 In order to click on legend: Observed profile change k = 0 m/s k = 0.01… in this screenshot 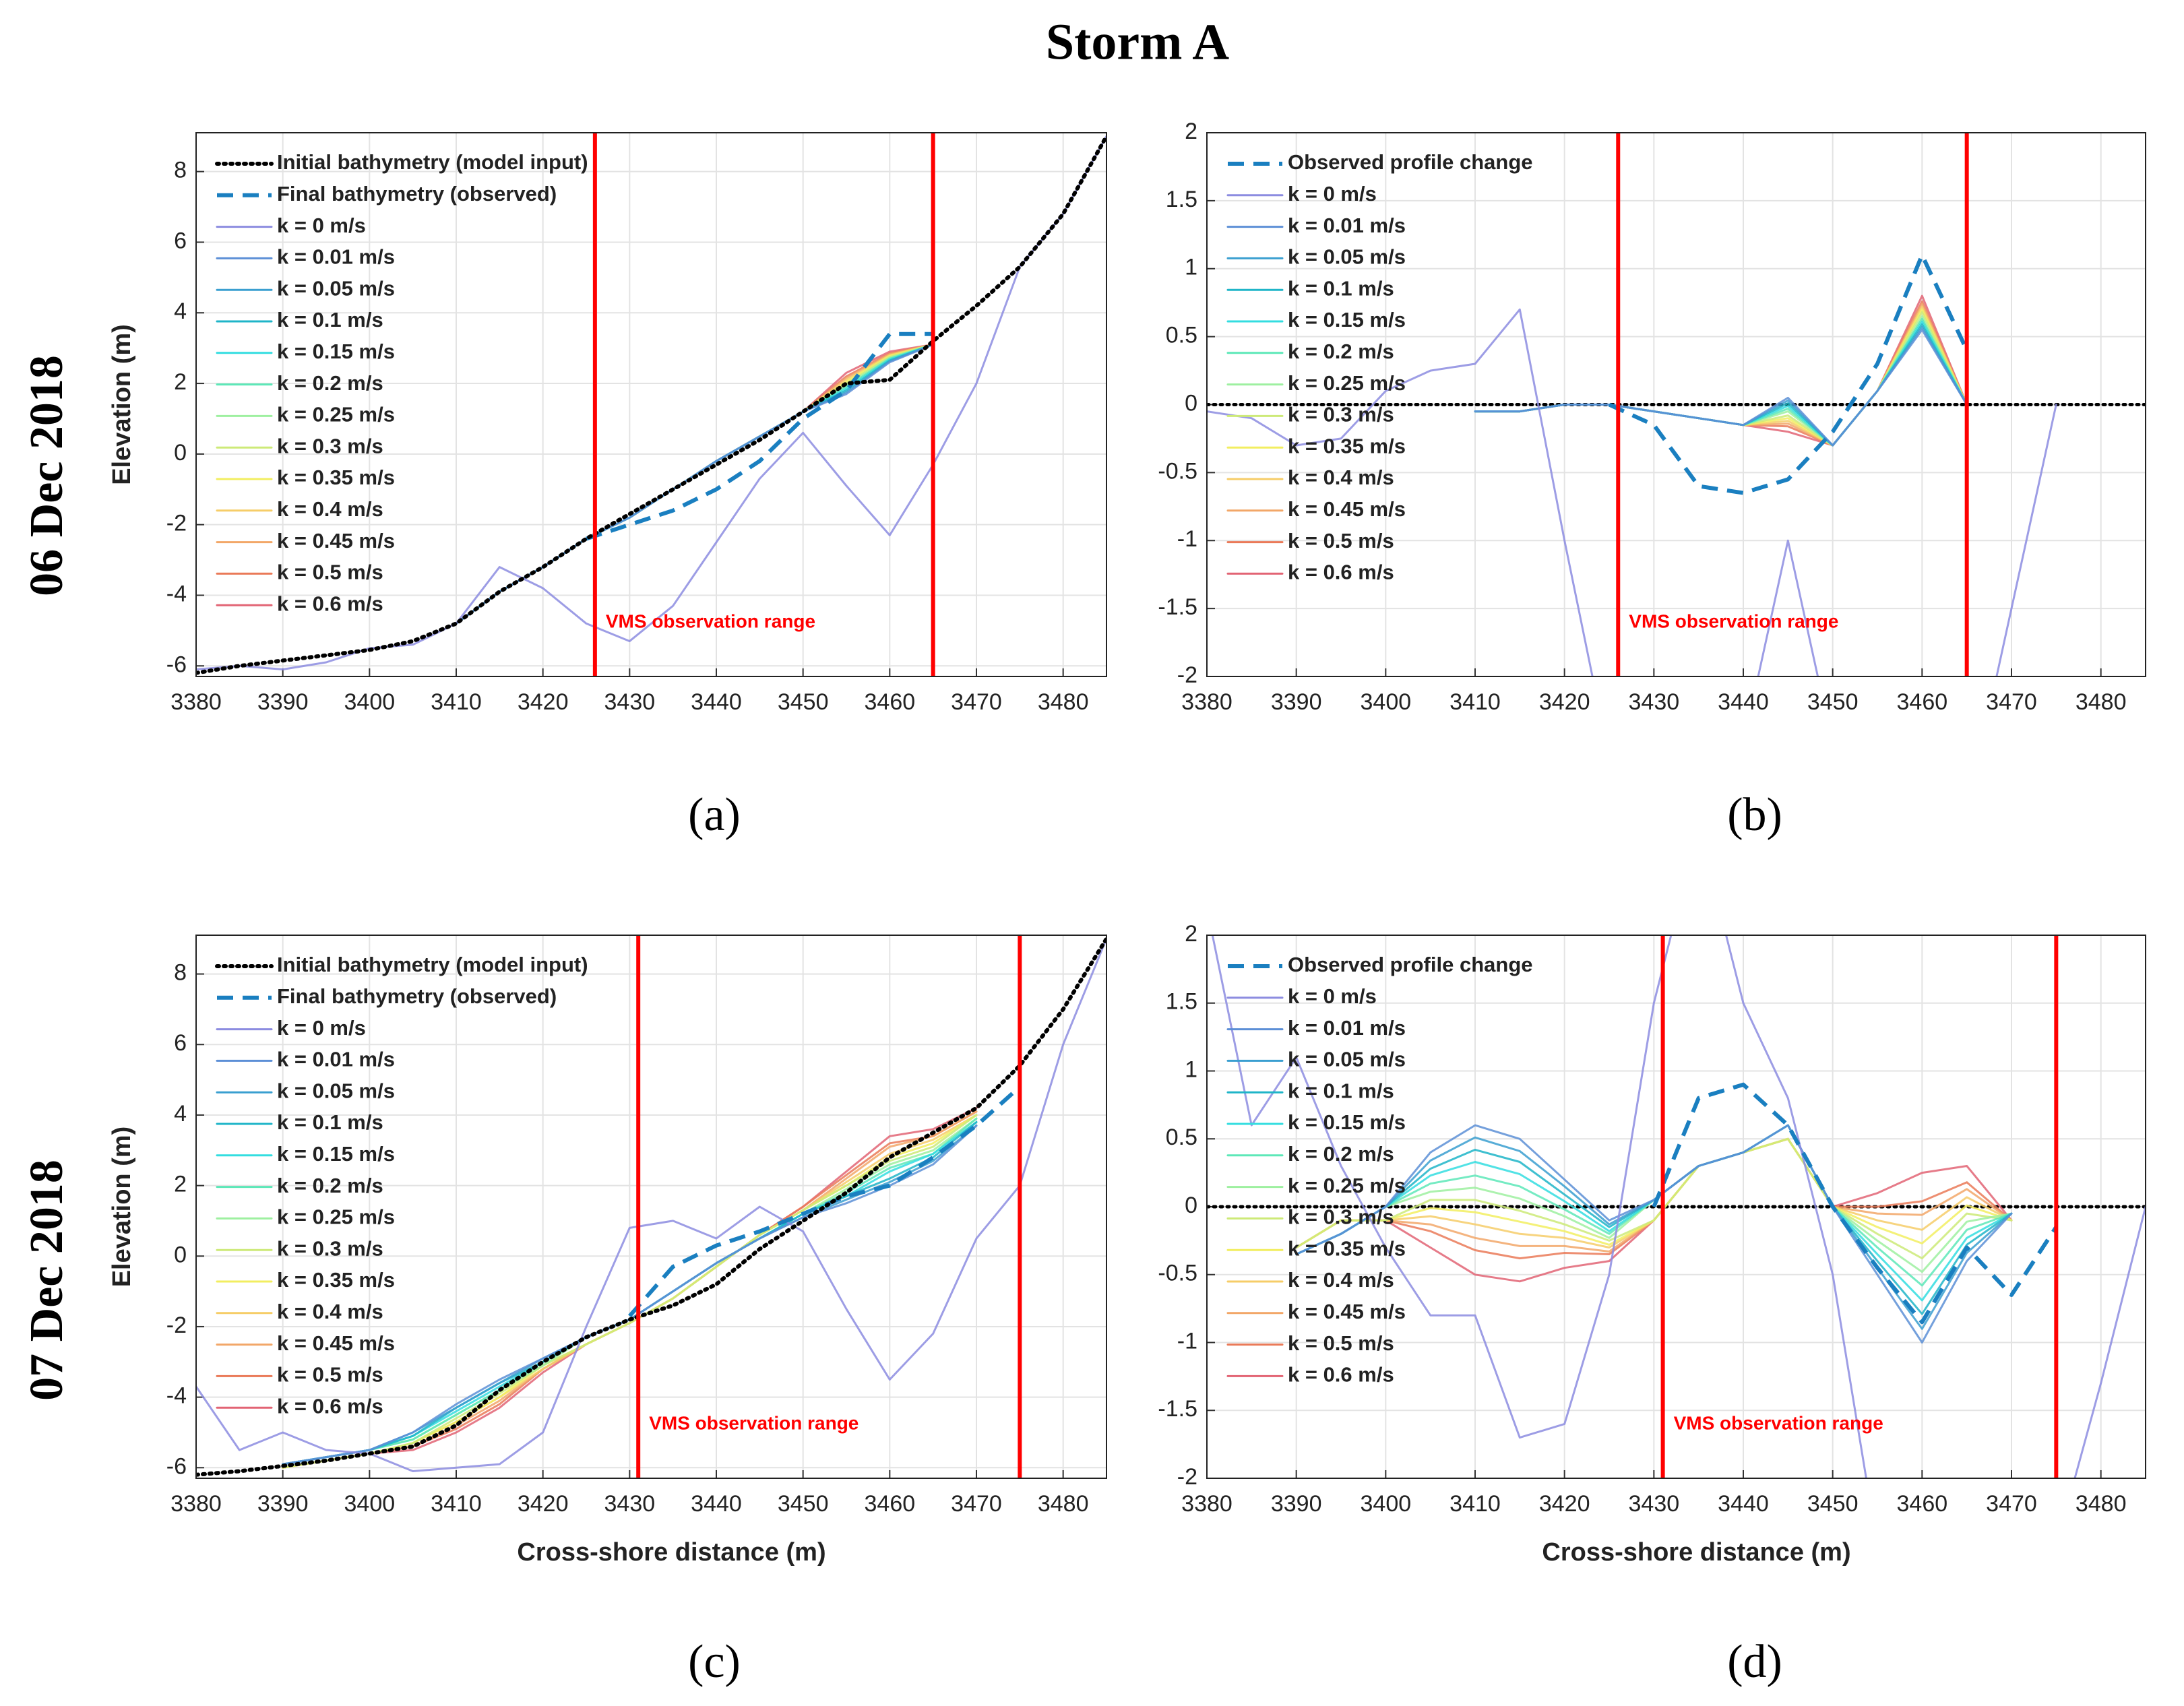, I will do `click(1379, 1170)`.